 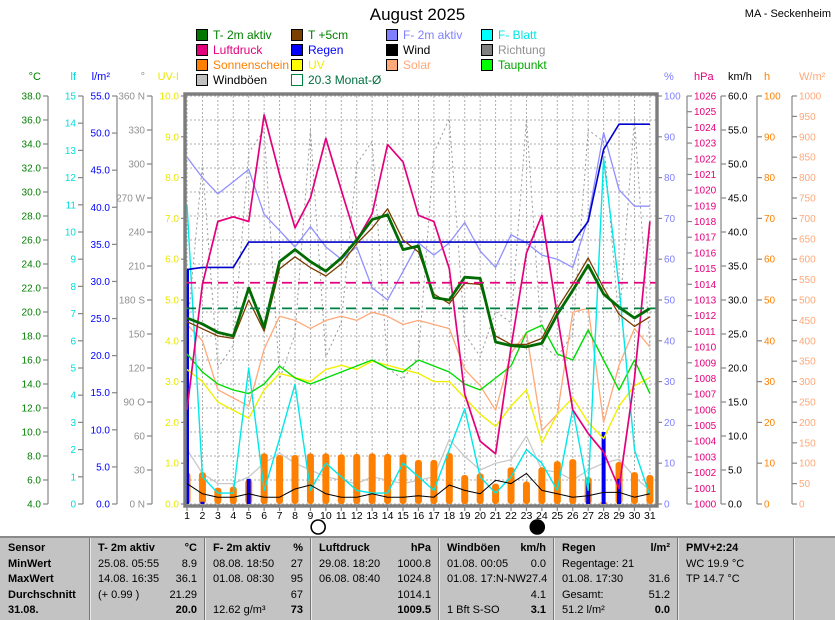 What do you see at coordinates (735, 579) in the screenshot?
I see `table-col-pmv-2-24: PMV+2:24 WC 19.9 °C TP 14.7 °C` at bounding box center [735, 579].